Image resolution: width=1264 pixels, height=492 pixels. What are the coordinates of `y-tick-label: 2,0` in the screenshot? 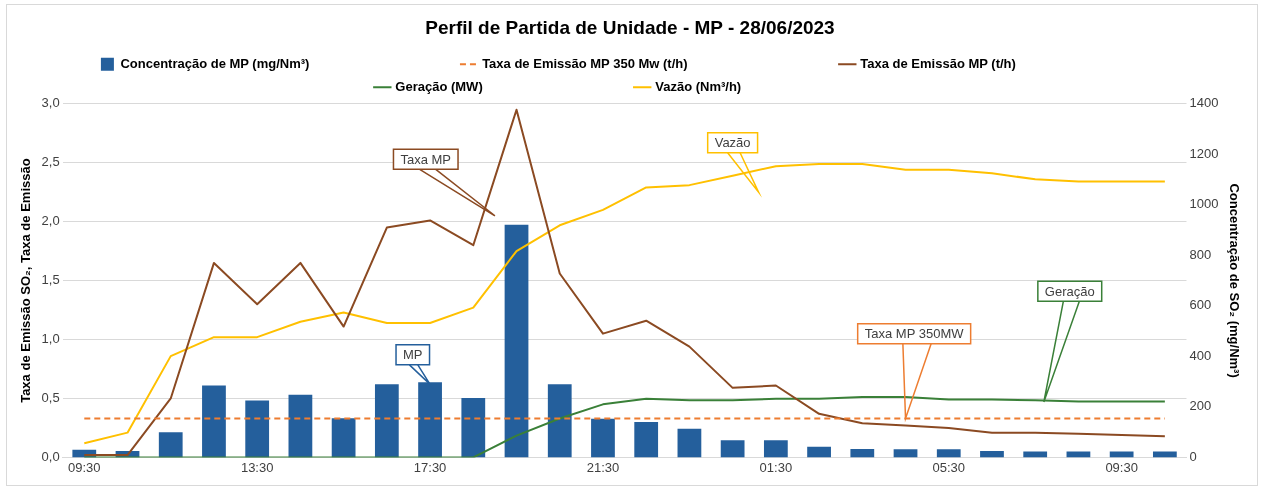 It's located at (50, 221).